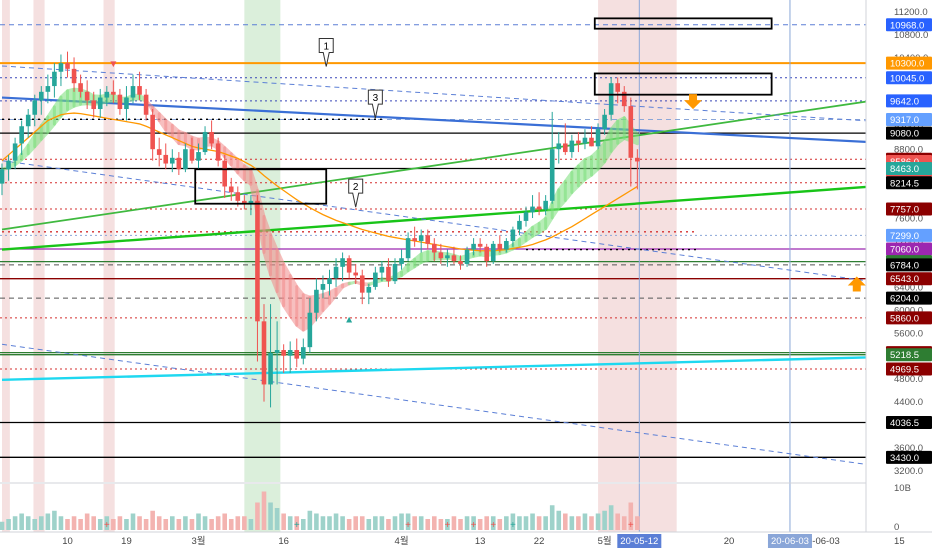 This screenshot has width=932, height=555. Describe the element at coordinates (904, 101) in the screenshot. I see `price-level-tag-text: 9642.0` at that location.